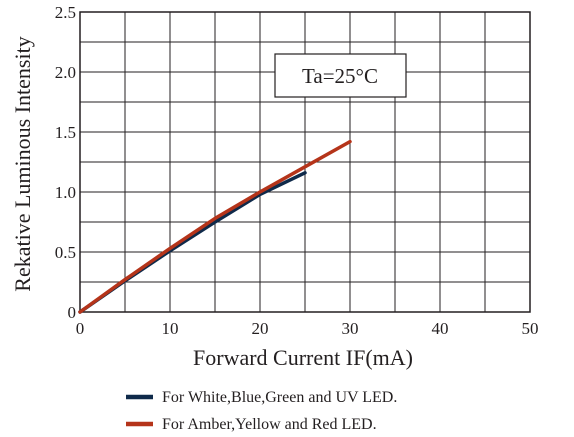  I want to click on x-tick-label: 40, so click(440, 328).